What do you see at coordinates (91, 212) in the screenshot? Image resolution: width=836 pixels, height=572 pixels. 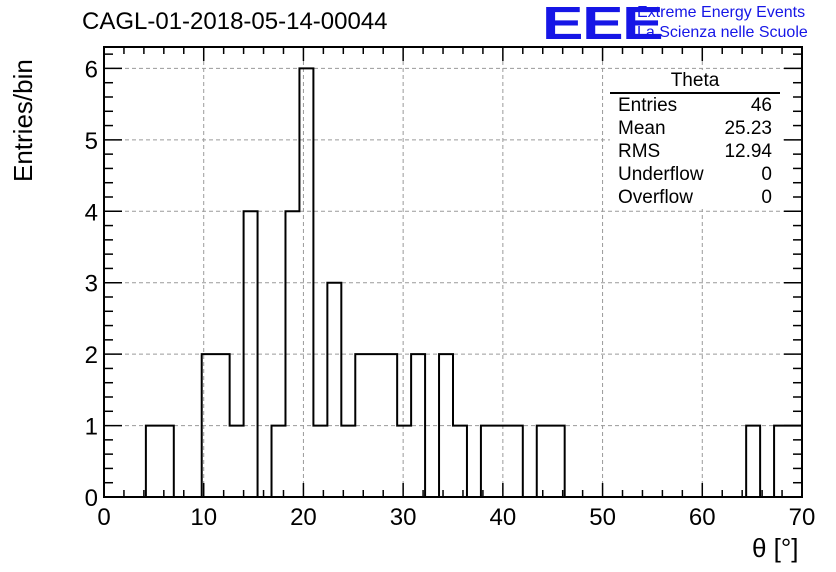 I see `y-tick-label: 4` at bounding box center [91, 212].